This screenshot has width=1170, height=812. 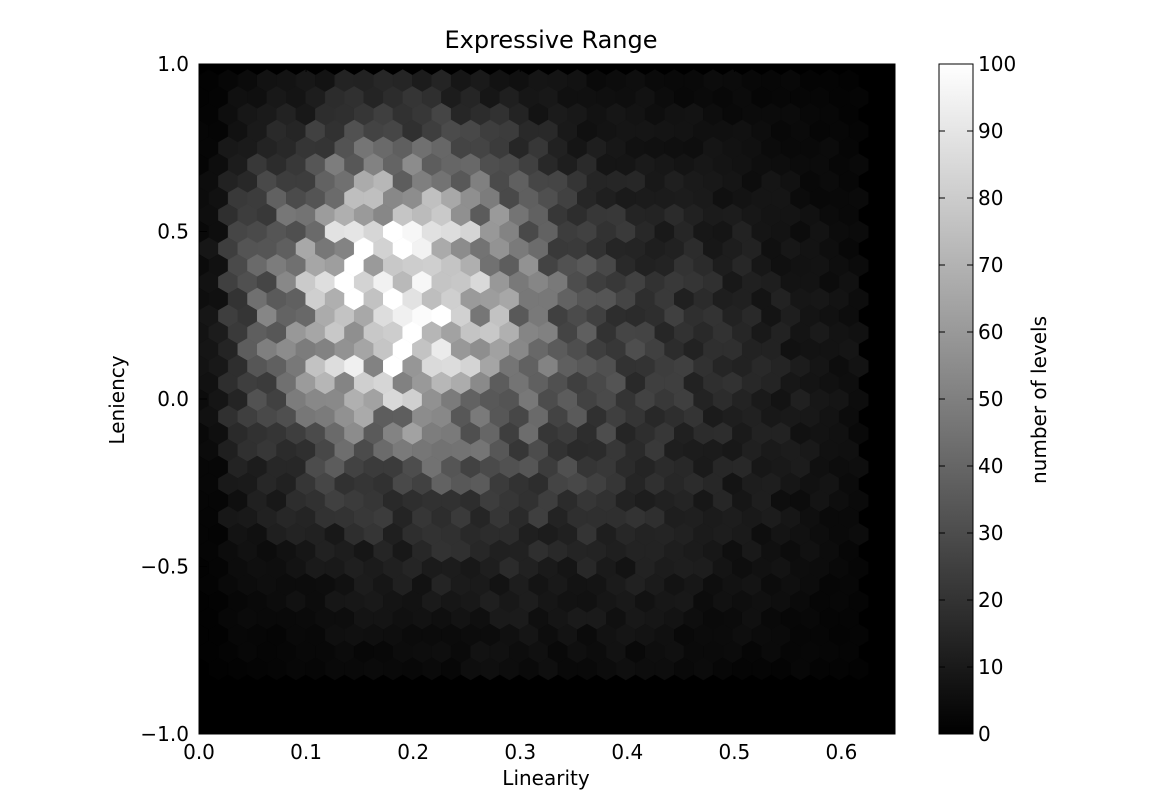 I want to click on x-axis-label: Linearity, so click(x=546, y=778).